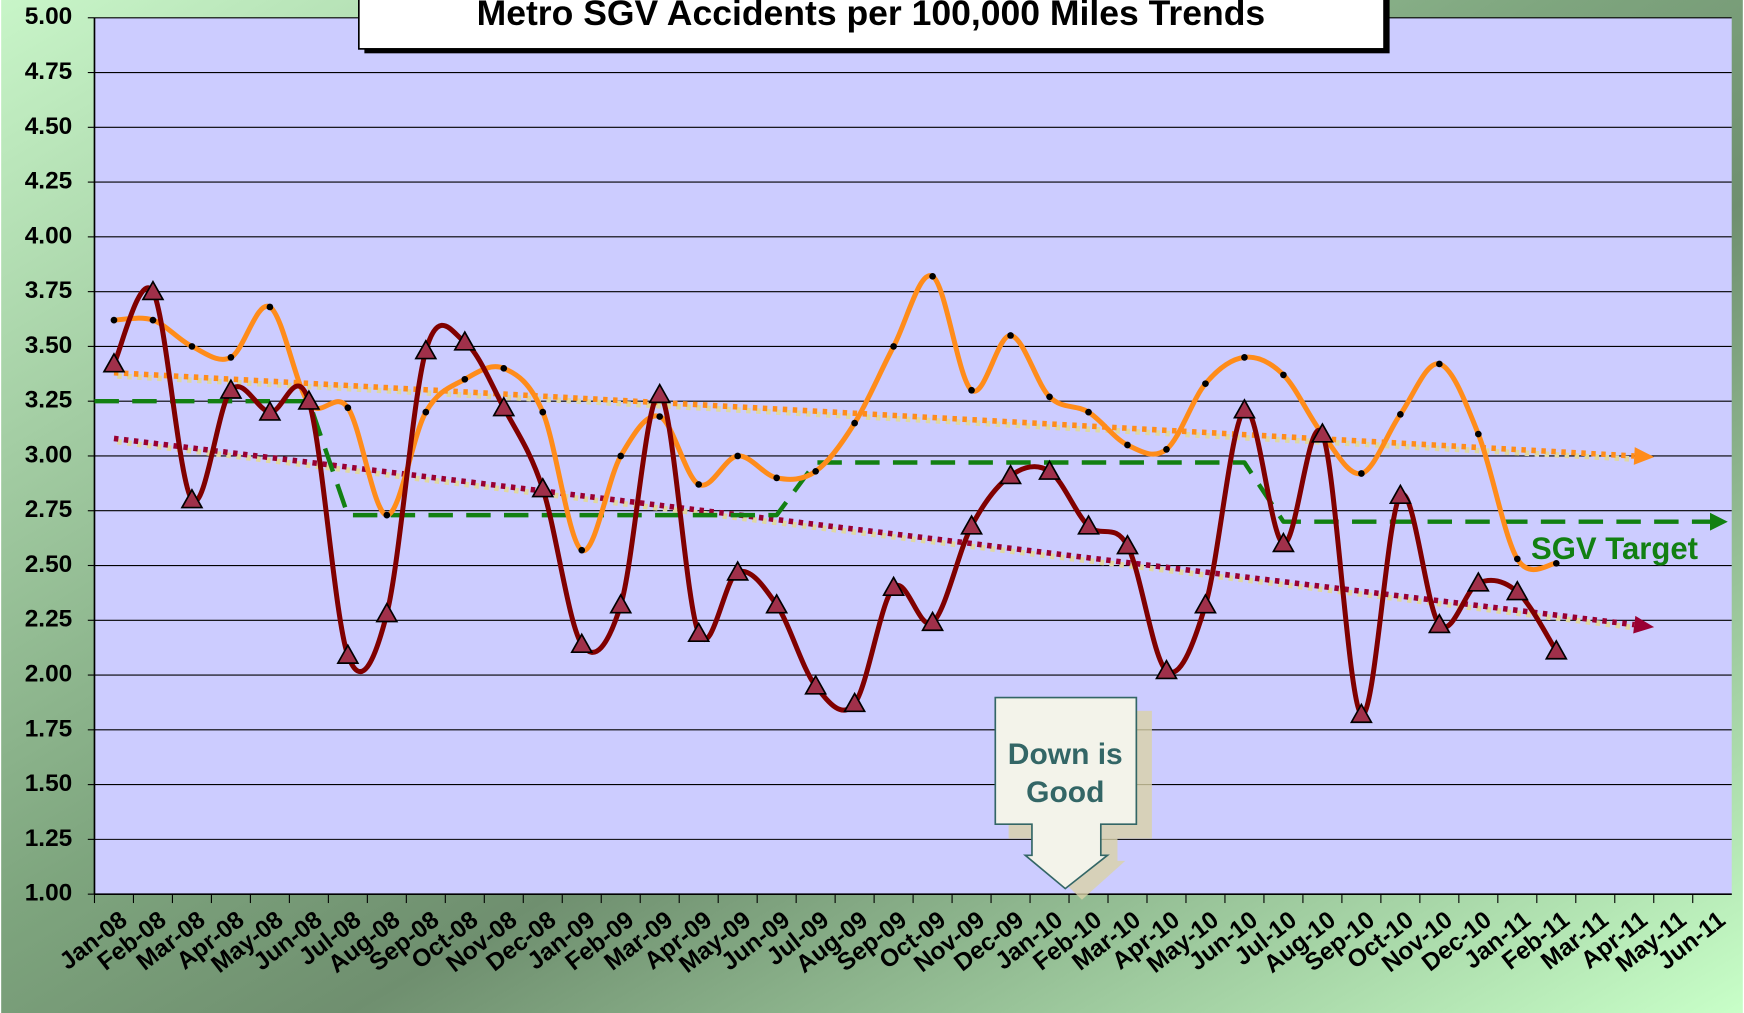 The width and height of the screenshot is (1744, 1013). What do you see at coordinates (49, 619) in the screenshot?
I see `y-tick-label: 2.25` at bounding box center [49, 619].